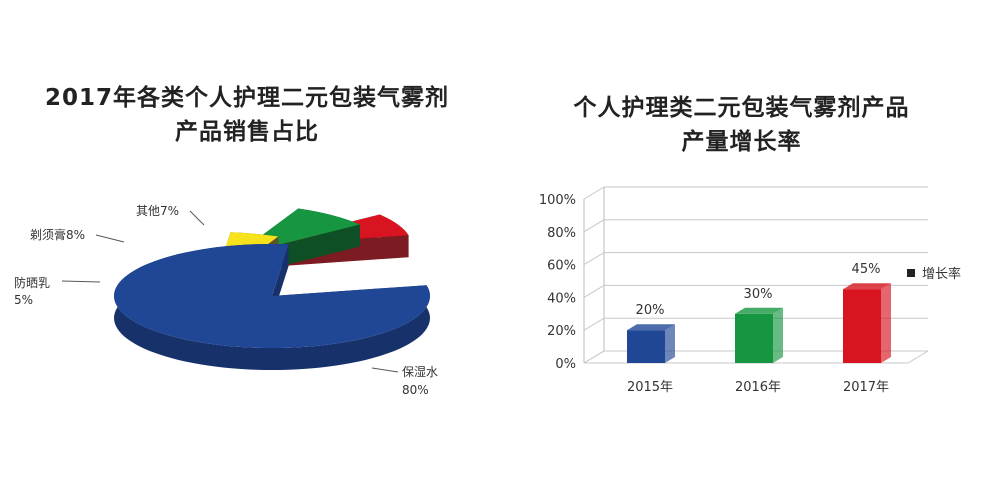 Image resolution: width=989 pixels, height=486 pixels. Describe the element at coordinates (246, 98) in the screenshot. I see `pie-chart-title: 2017年各类个人护理二元包装气雾剂` at that location.